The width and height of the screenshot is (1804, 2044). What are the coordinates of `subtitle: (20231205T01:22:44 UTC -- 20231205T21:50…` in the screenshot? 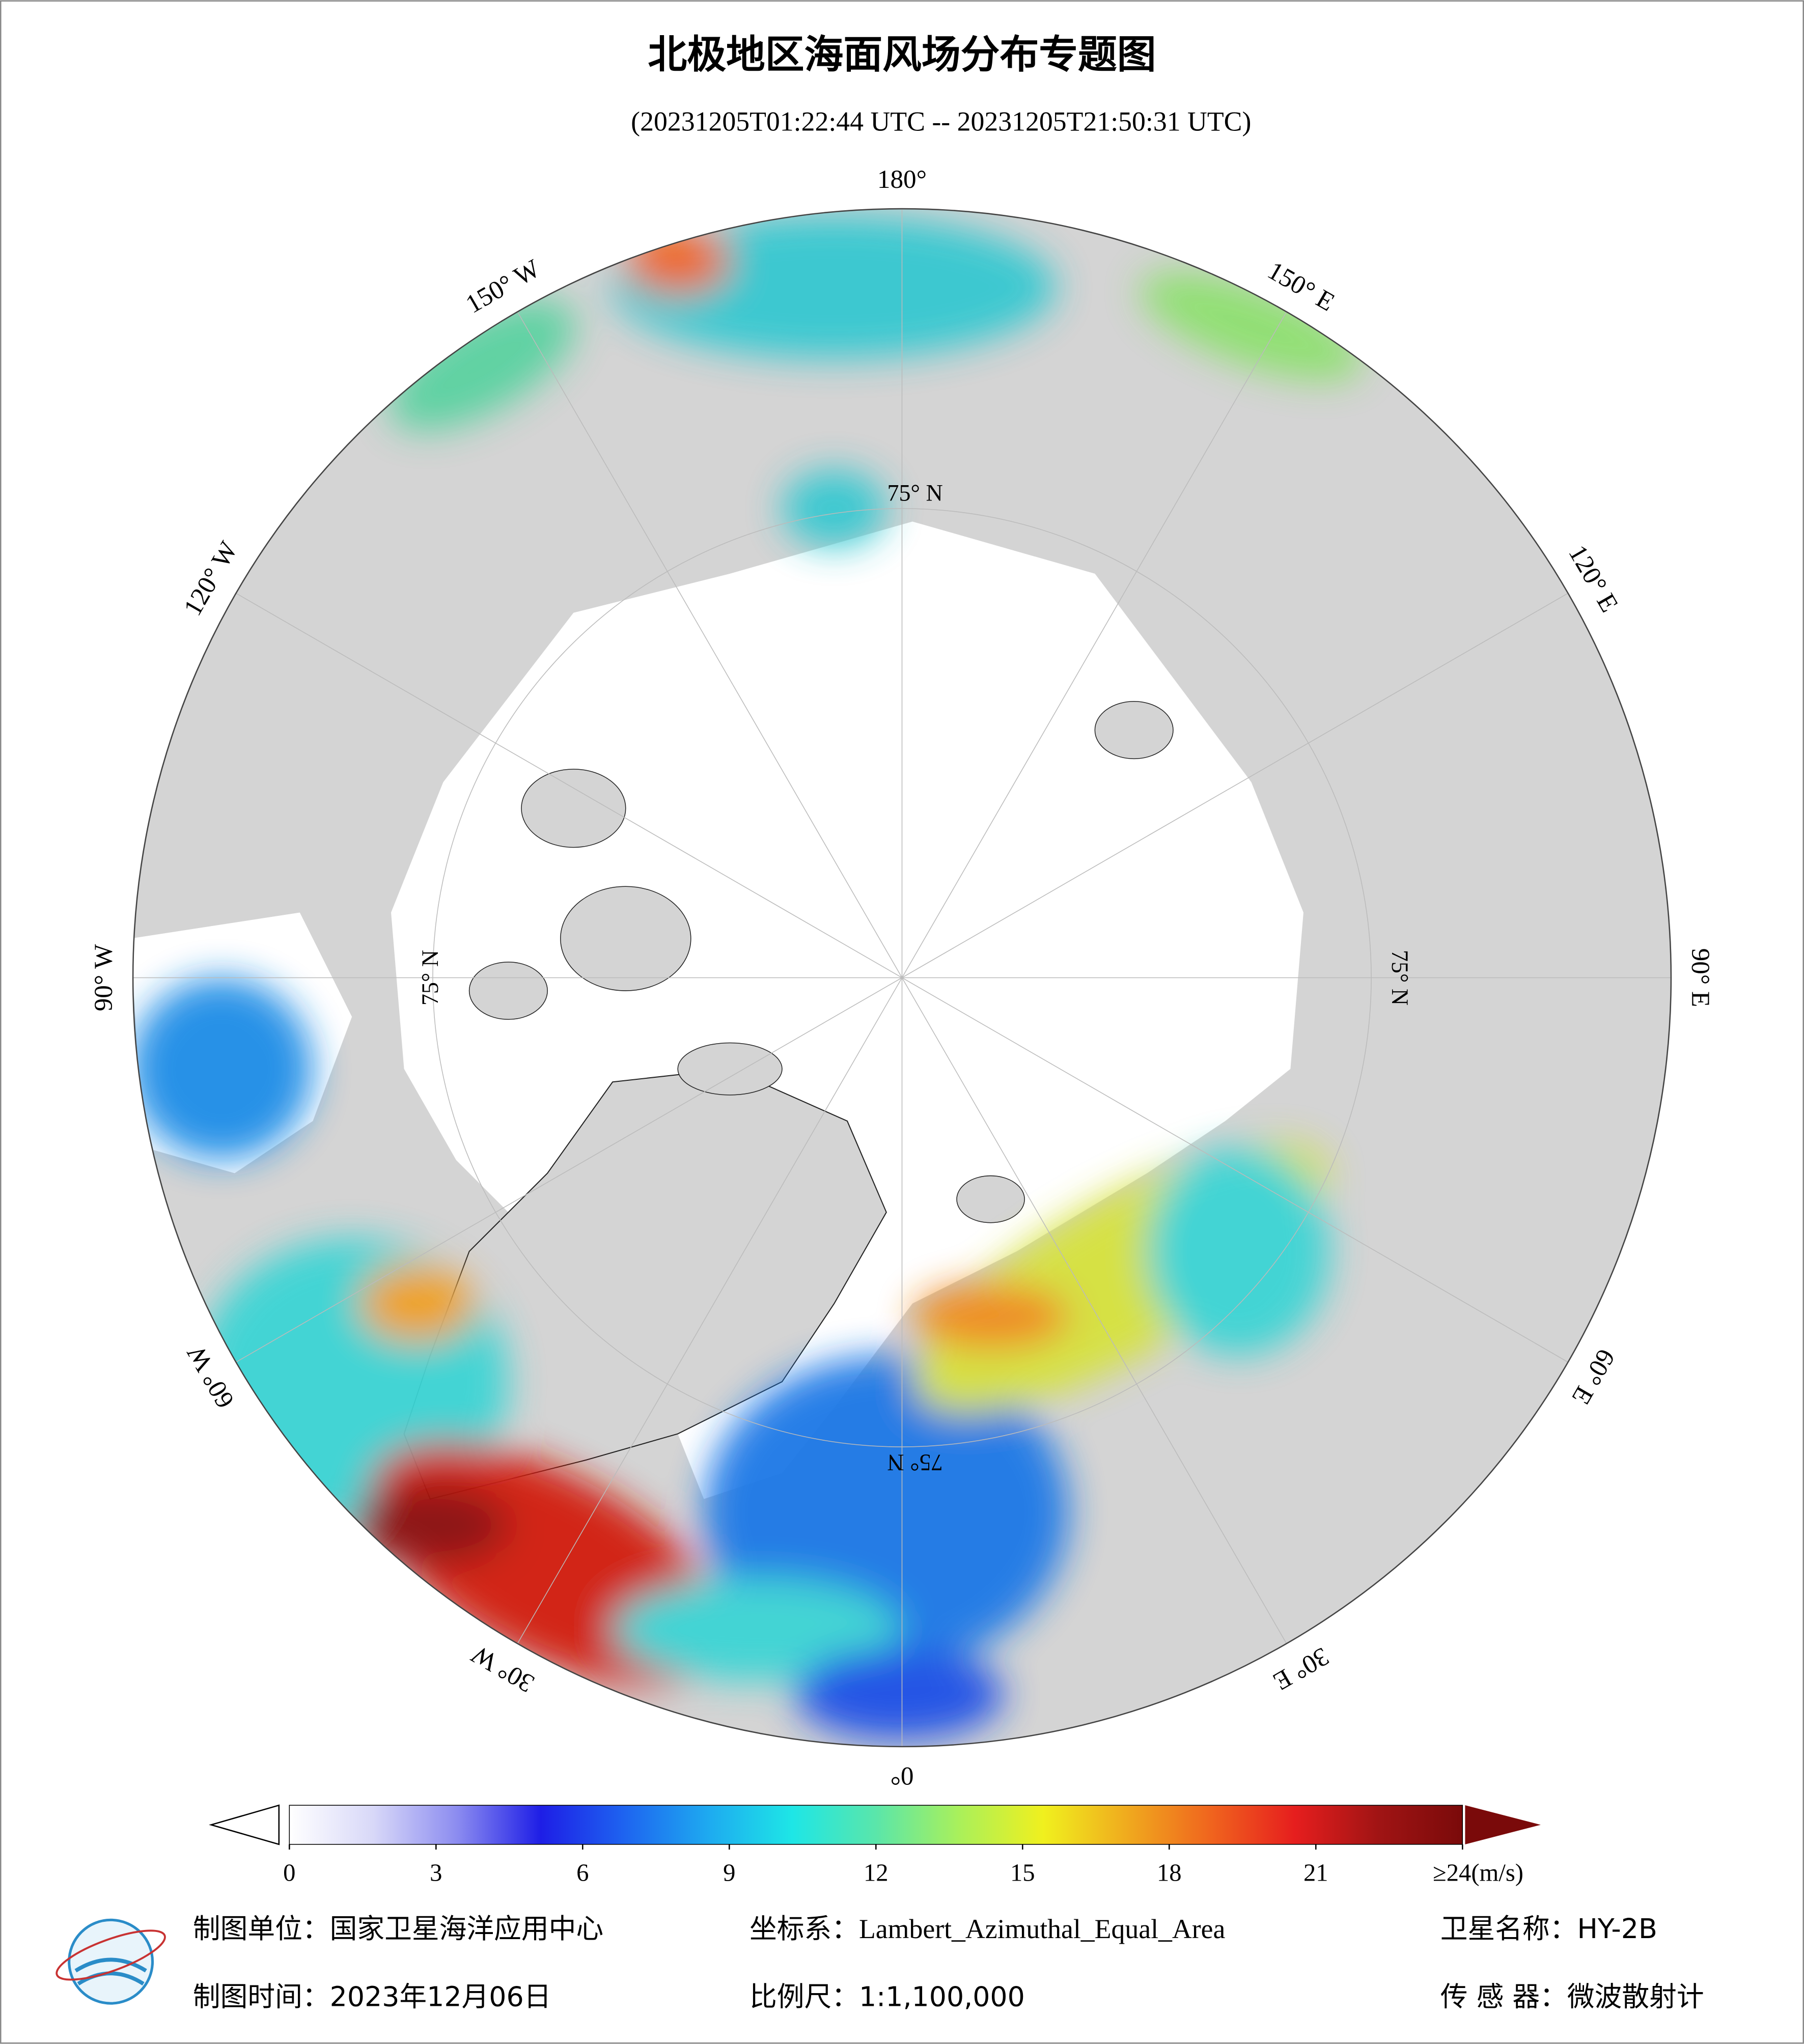 It's located at (941, 121).